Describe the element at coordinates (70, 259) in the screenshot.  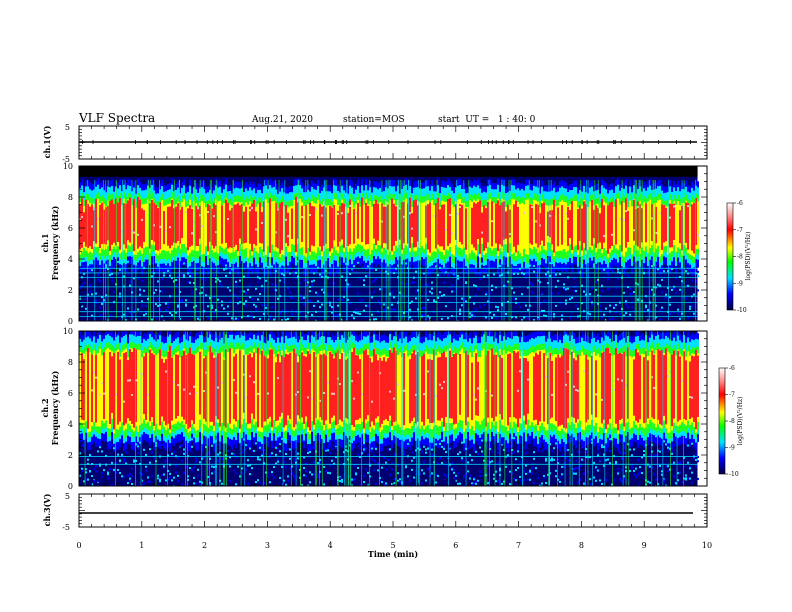
I see `ch1-spectrogram-ytick-label: 4` at that location.